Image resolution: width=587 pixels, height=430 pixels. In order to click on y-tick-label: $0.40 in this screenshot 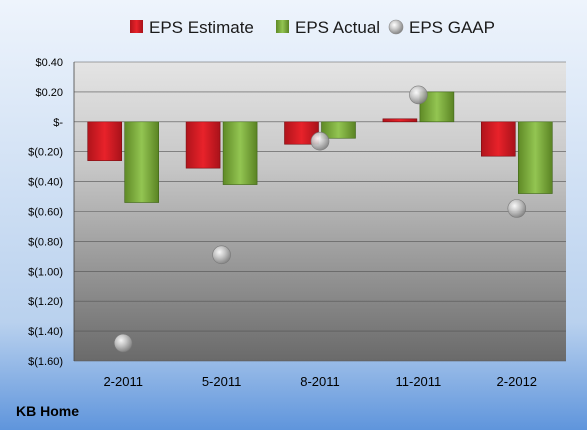, I will do `click(49, 63)`.